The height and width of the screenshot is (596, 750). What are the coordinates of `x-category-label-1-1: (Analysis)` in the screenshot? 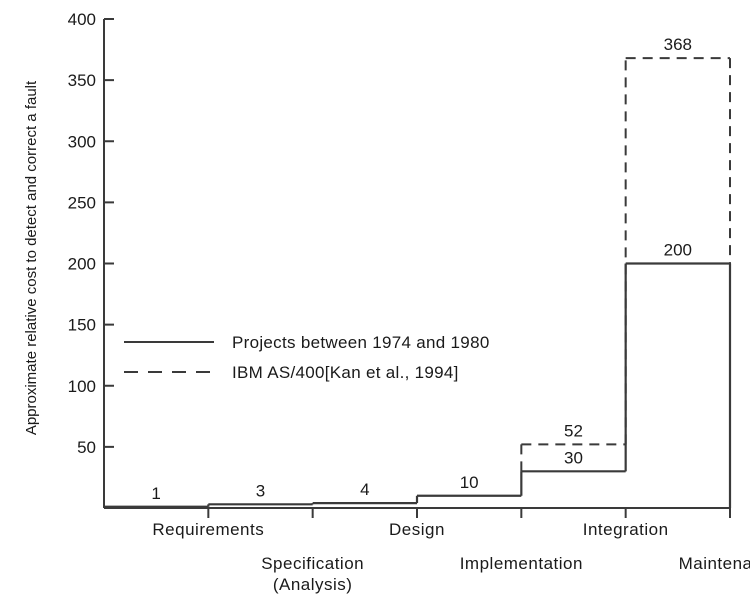 It's located at (313, 584).